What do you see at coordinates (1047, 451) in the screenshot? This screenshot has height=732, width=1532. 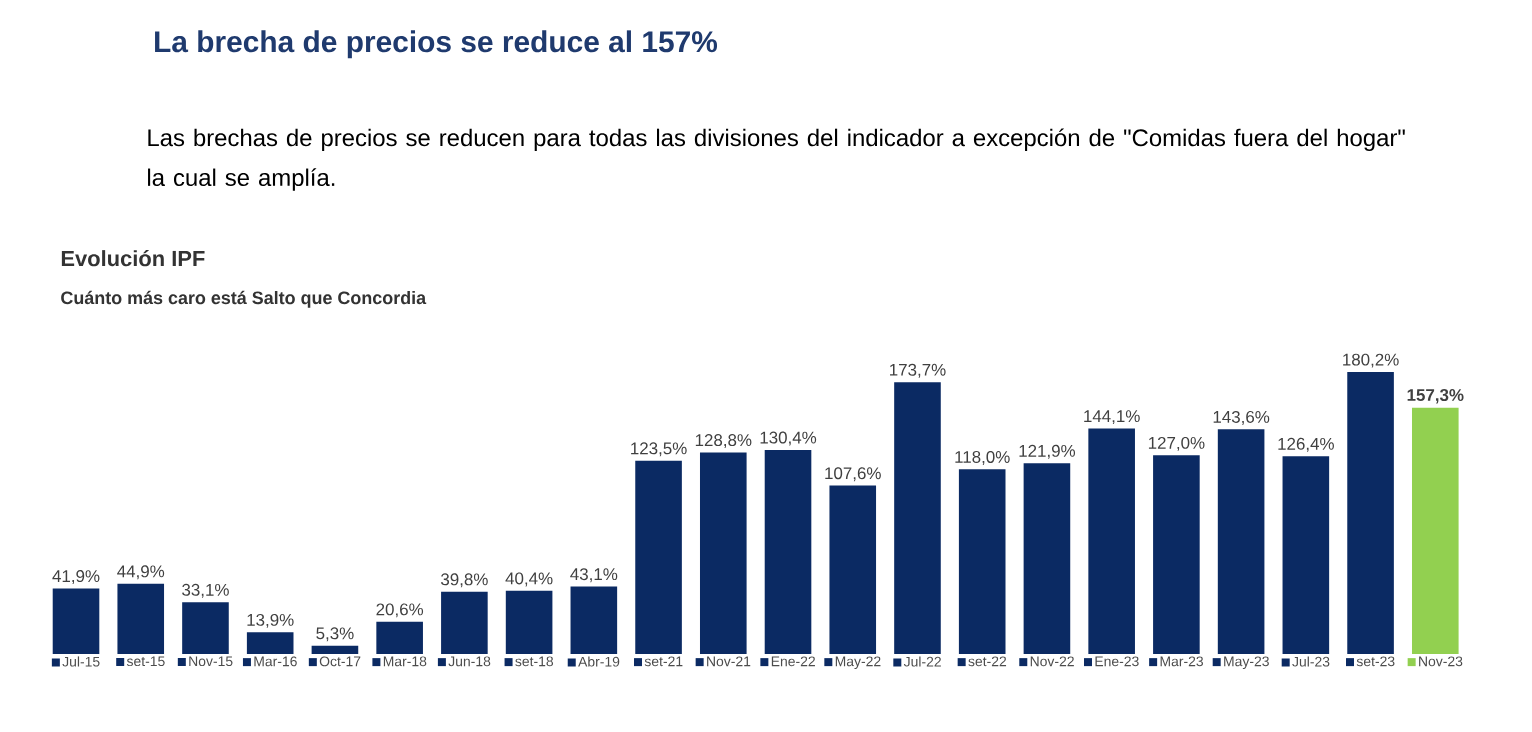 I see `data-label: 121,9%` at bounding box center [1047, 451].